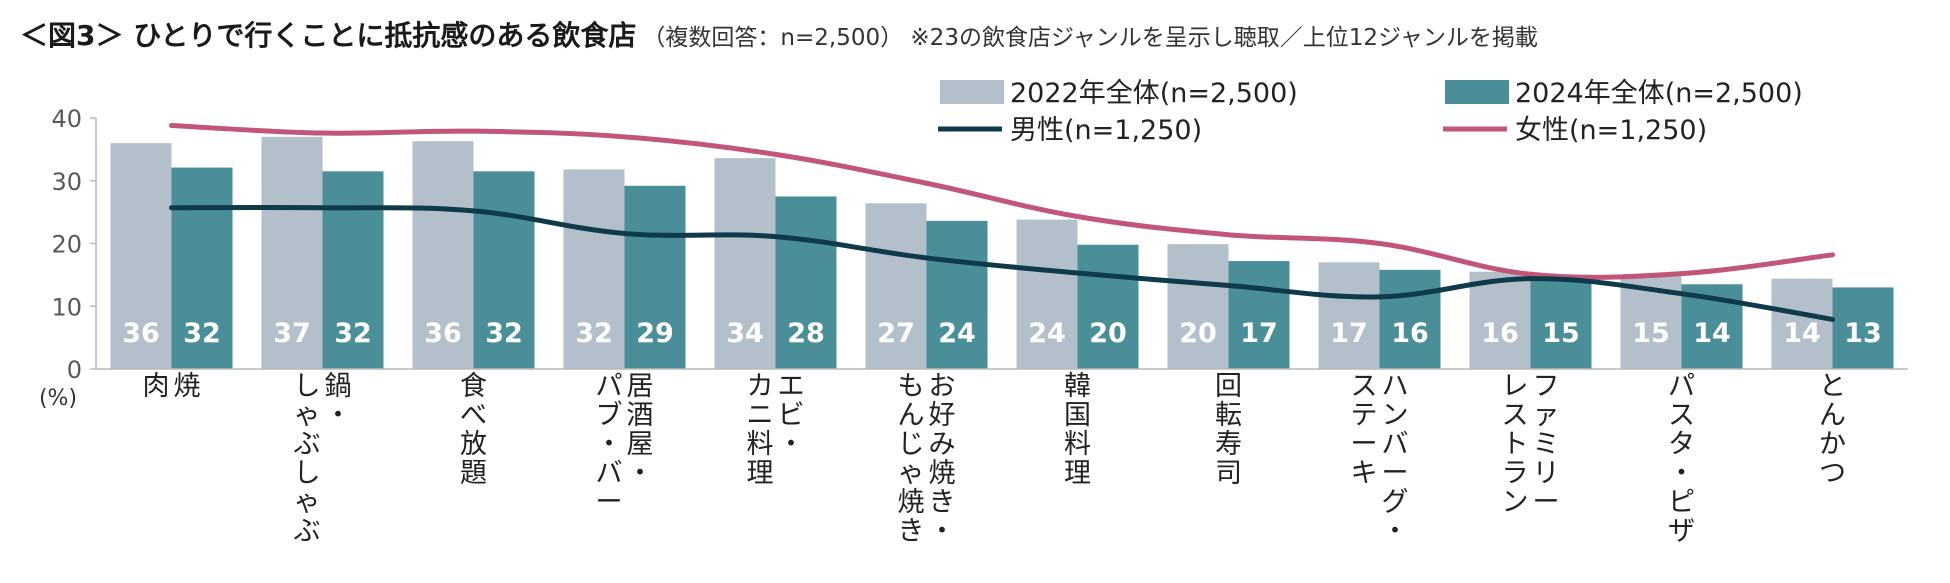 The height and width of the screenshot is (583, 1950). Describe the element at coordinates (1832, 473) in the screenshot. I see `category-label-char: つ` at that location.